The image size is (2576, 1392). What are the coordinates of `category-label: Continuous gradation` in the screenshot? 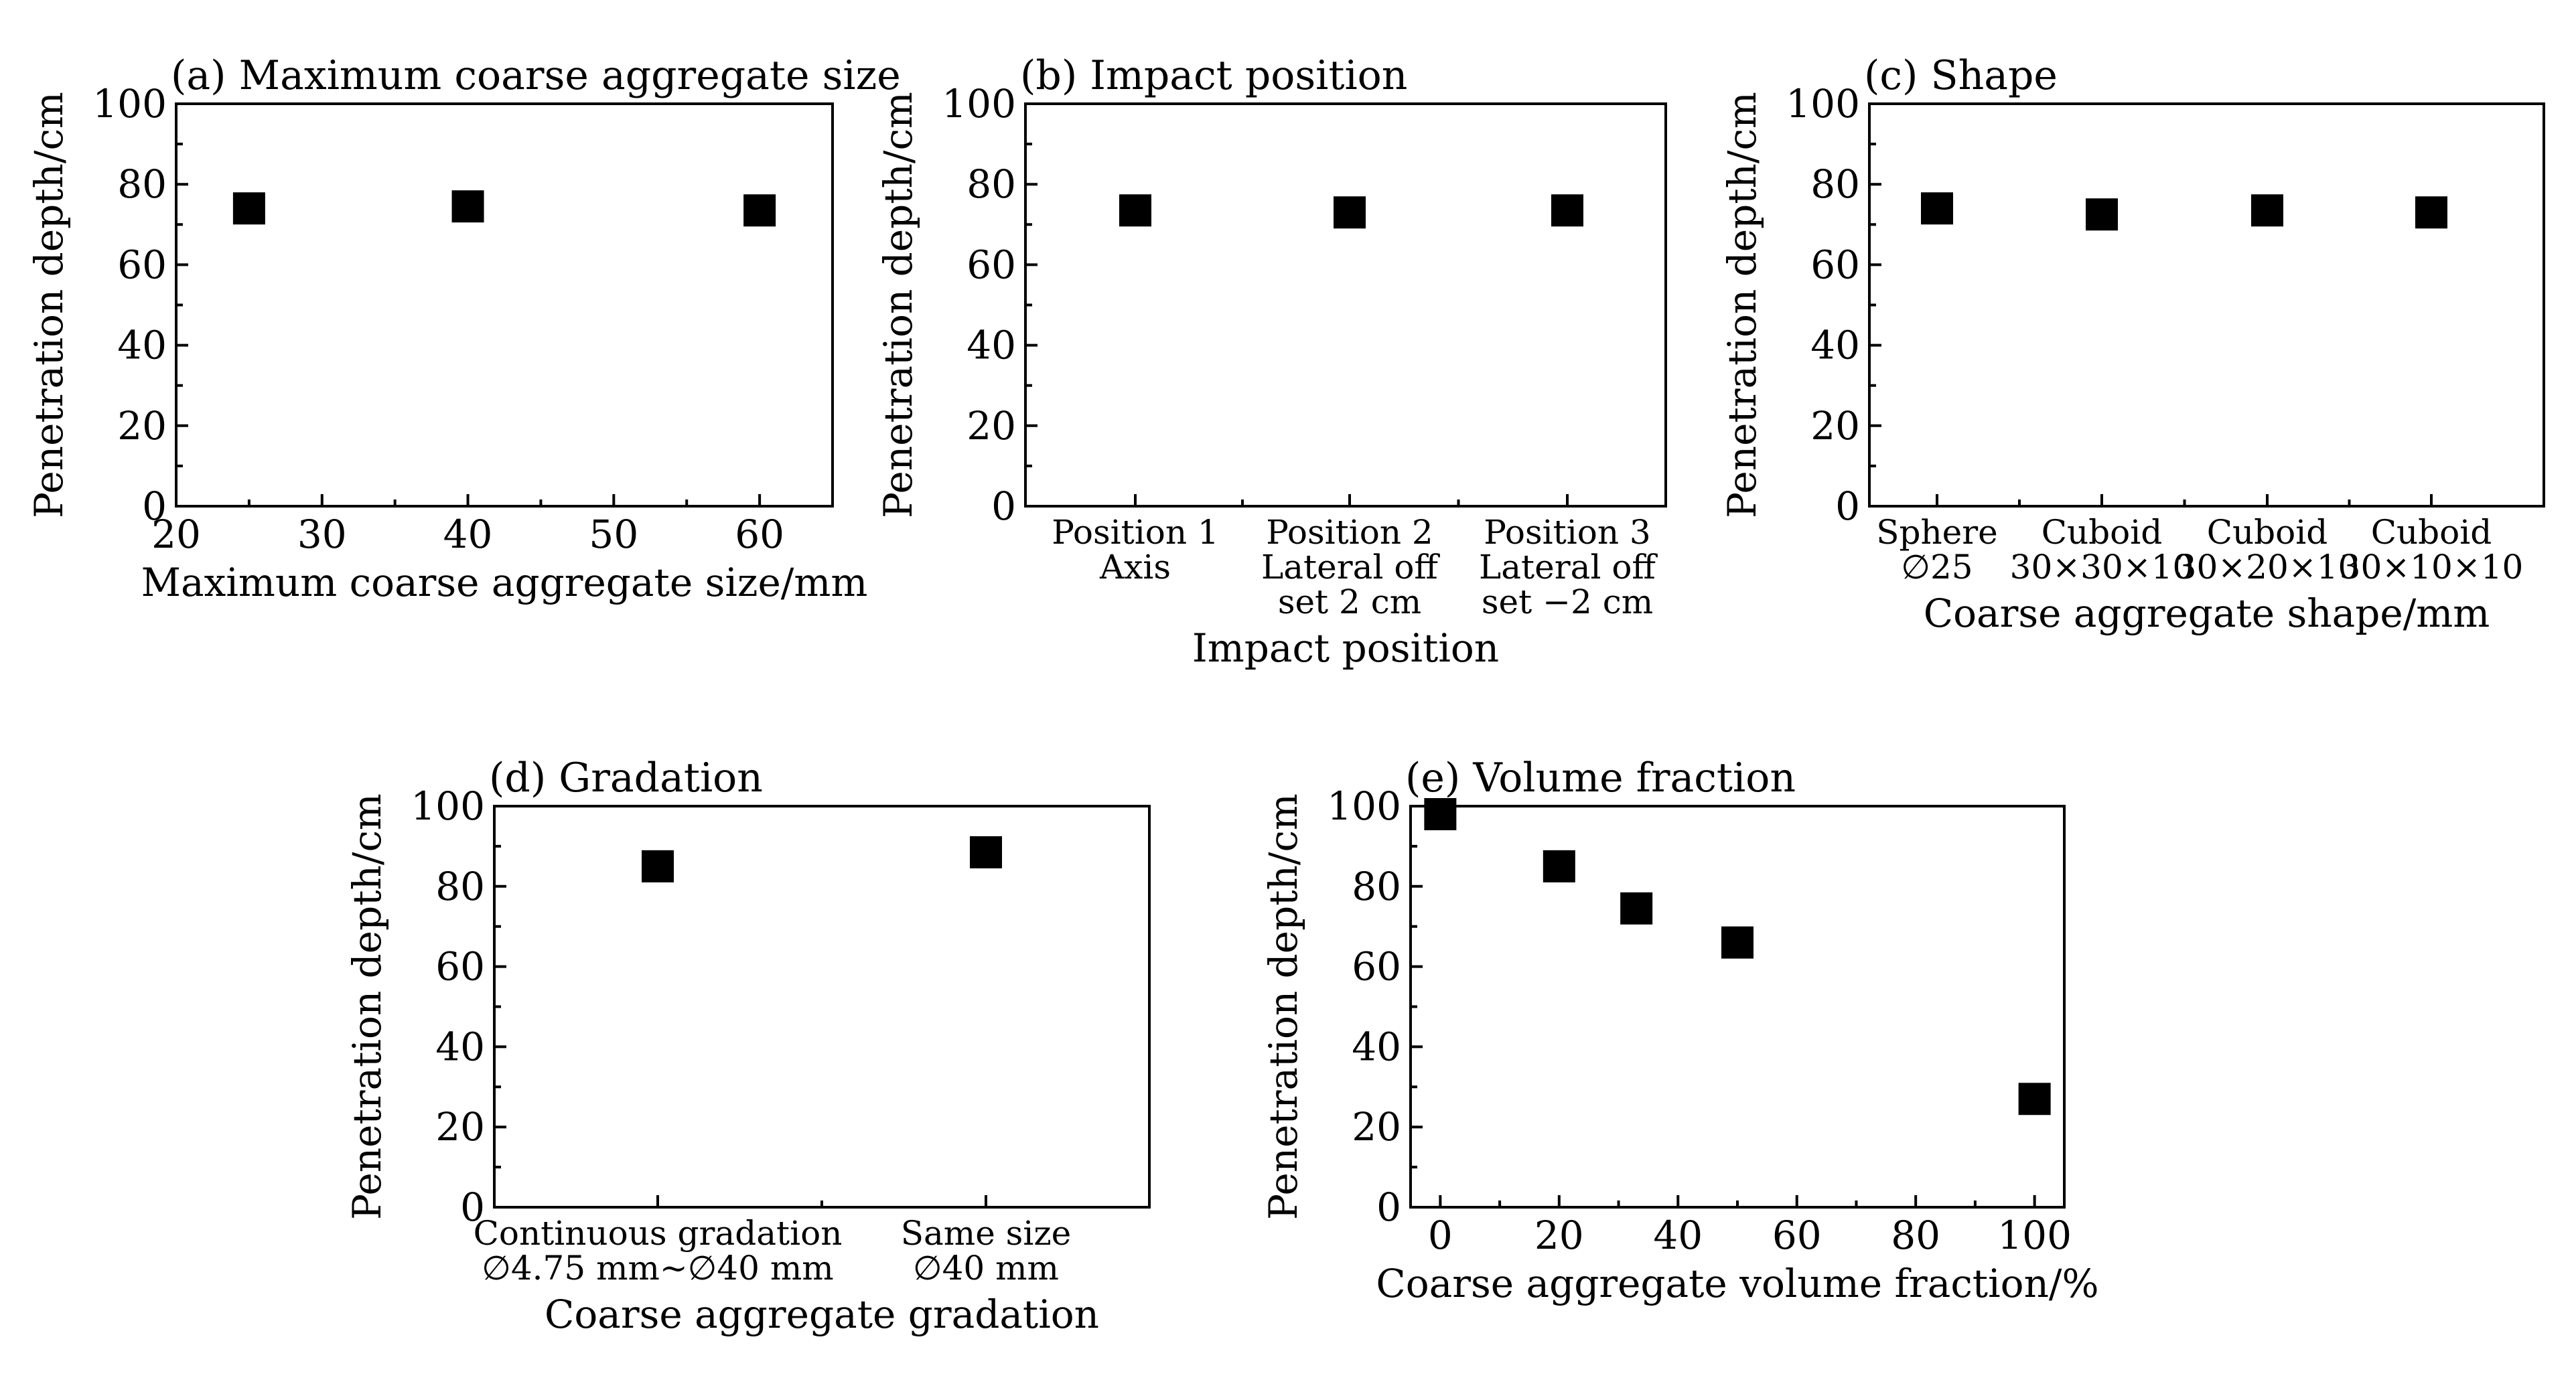 It's located at (658, 1234).